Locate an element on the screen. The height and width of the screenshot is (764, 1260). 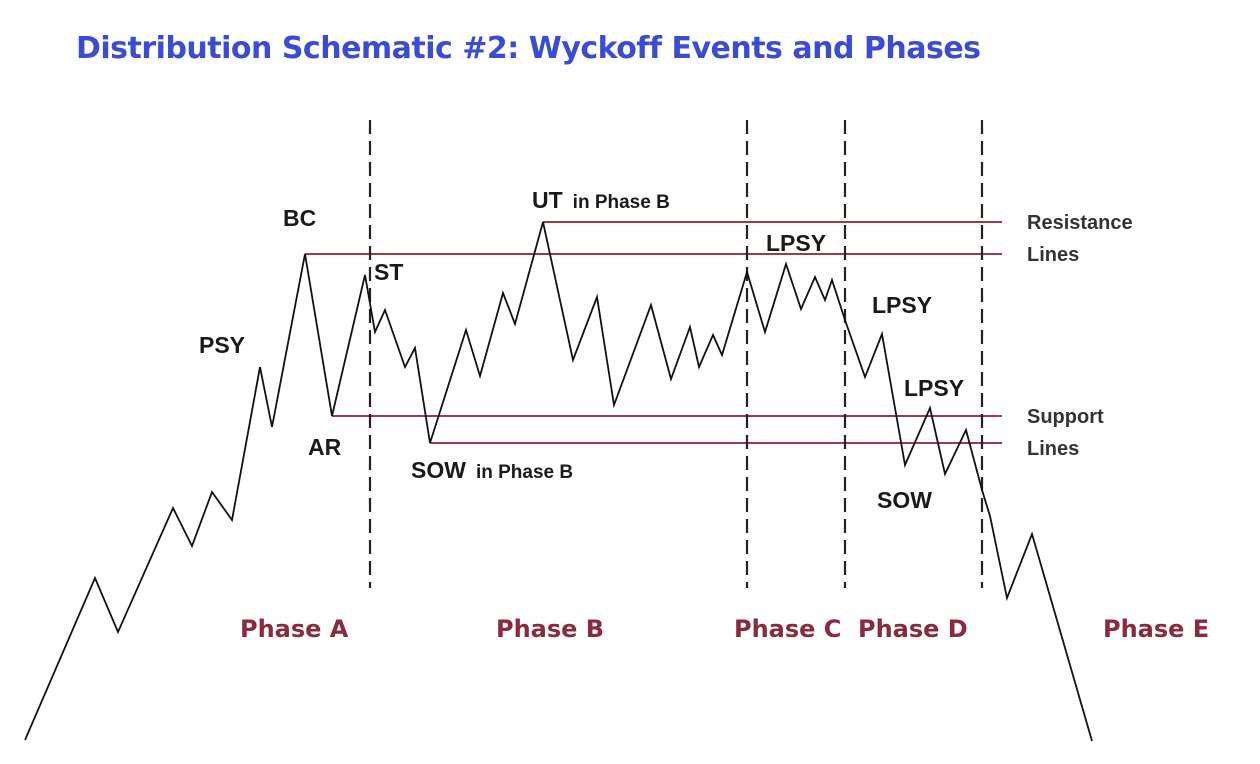
label-sow-in-phase-b: SOW in Phase B is located at coordinates (492, 470).